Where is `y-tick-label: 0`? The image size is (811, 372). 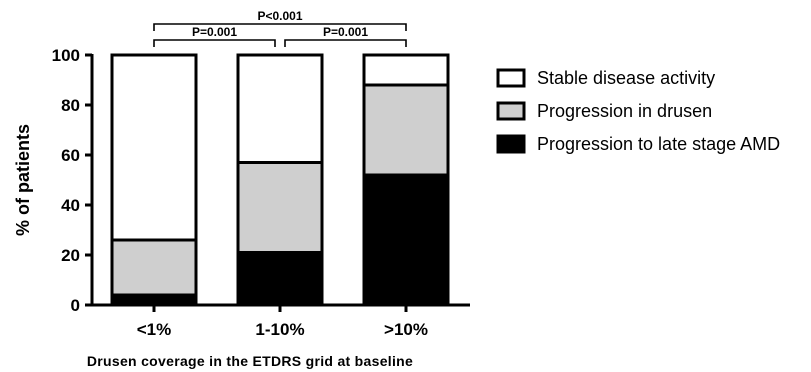 y-tick-label: 0 is located at coordinates (75, 305).